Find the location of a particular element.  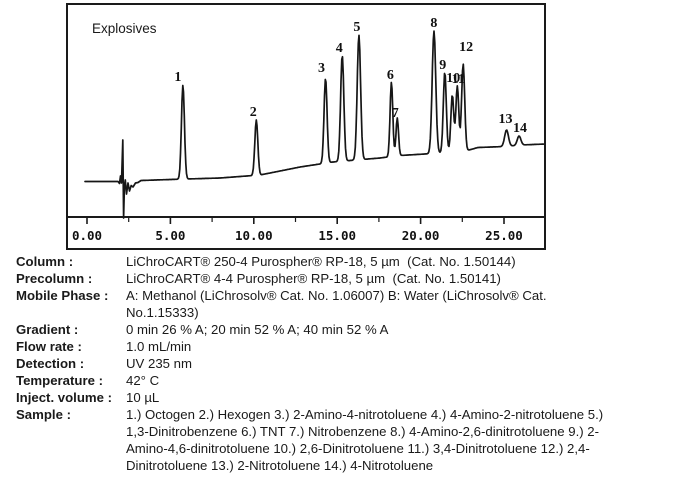

peak-label-14: 14 is located at coordinates (520, 128).